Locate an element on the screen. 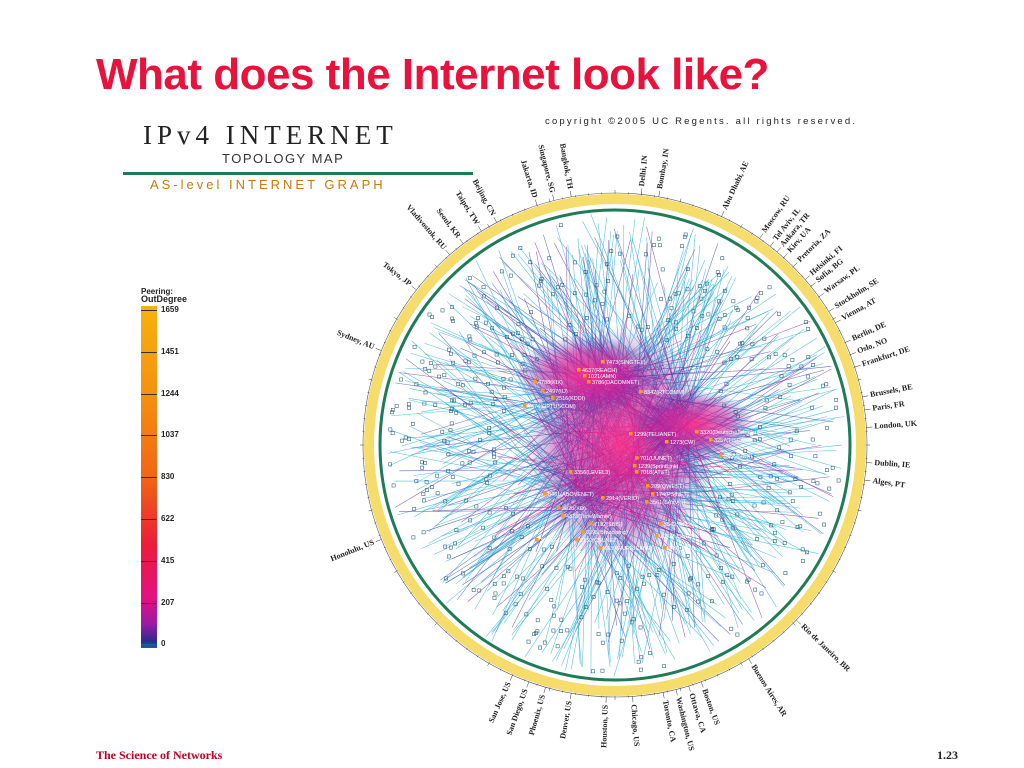 This screenshot has height=768, width=1024. city-label: Denver, US is located at coordinates (566, 720).